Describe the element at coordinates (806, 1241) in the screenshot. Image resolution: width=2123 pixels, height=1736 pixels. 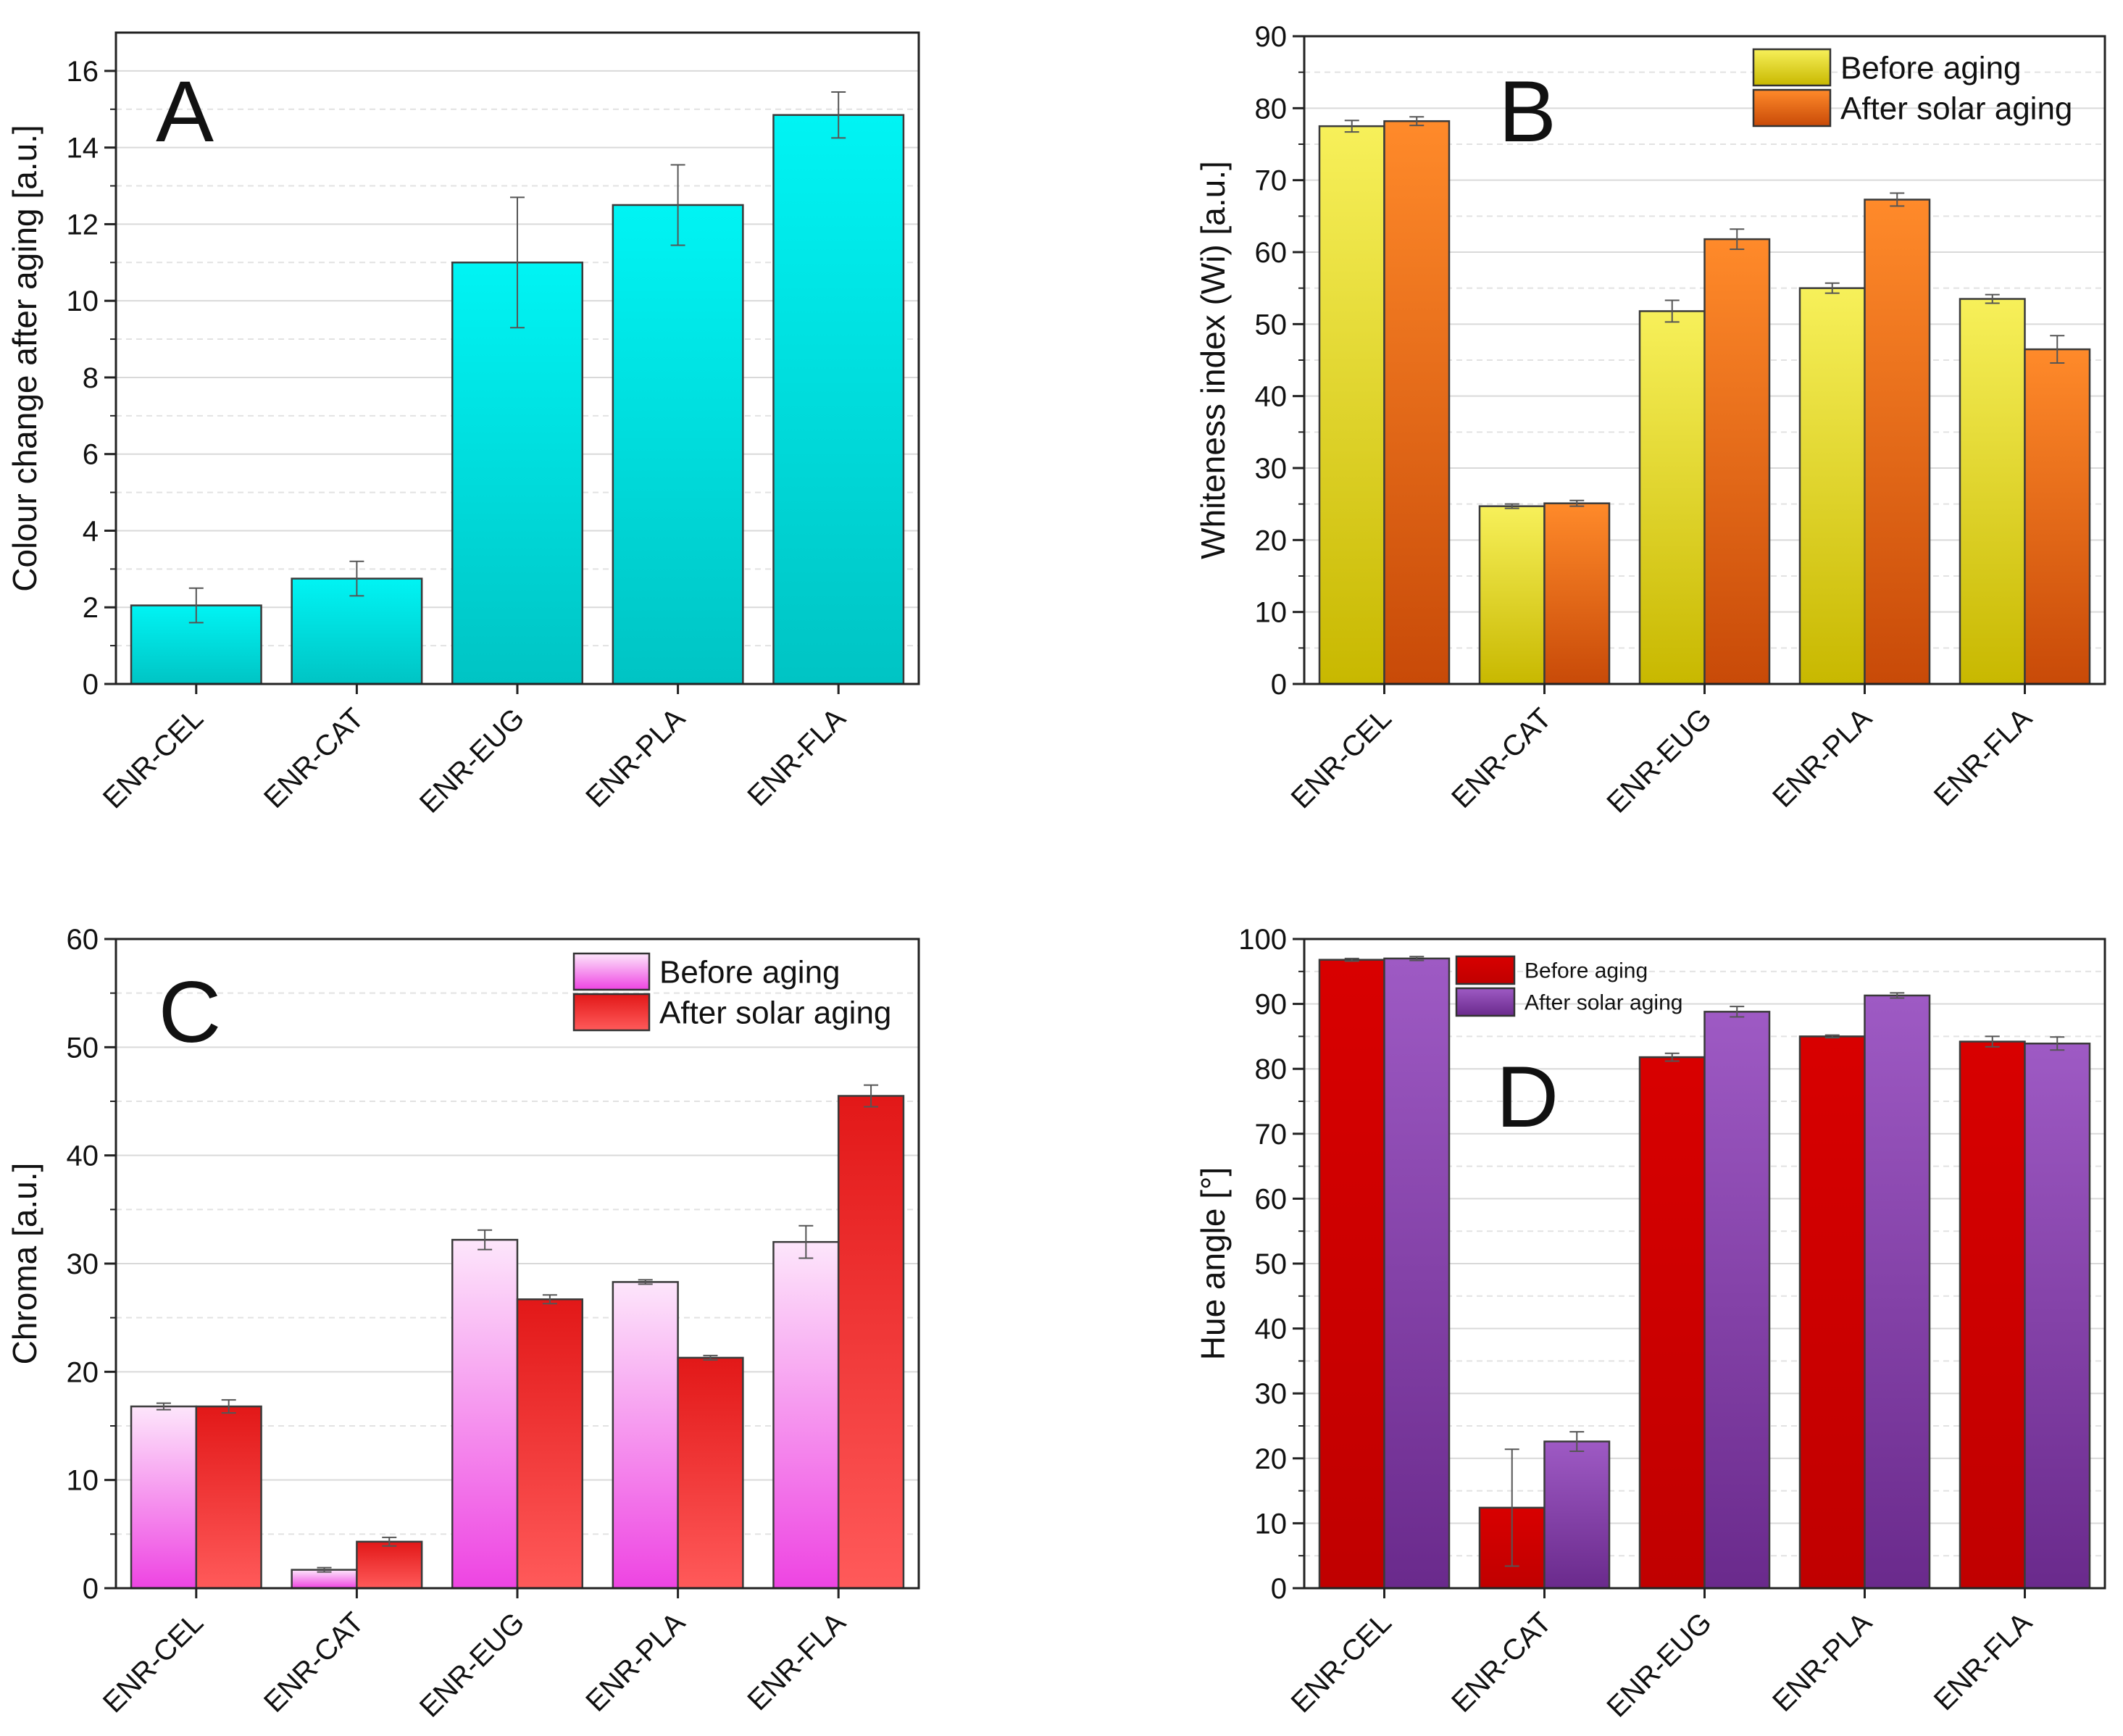
I see `panel-c-error-bar-enr-fla-before-aging` at that location.